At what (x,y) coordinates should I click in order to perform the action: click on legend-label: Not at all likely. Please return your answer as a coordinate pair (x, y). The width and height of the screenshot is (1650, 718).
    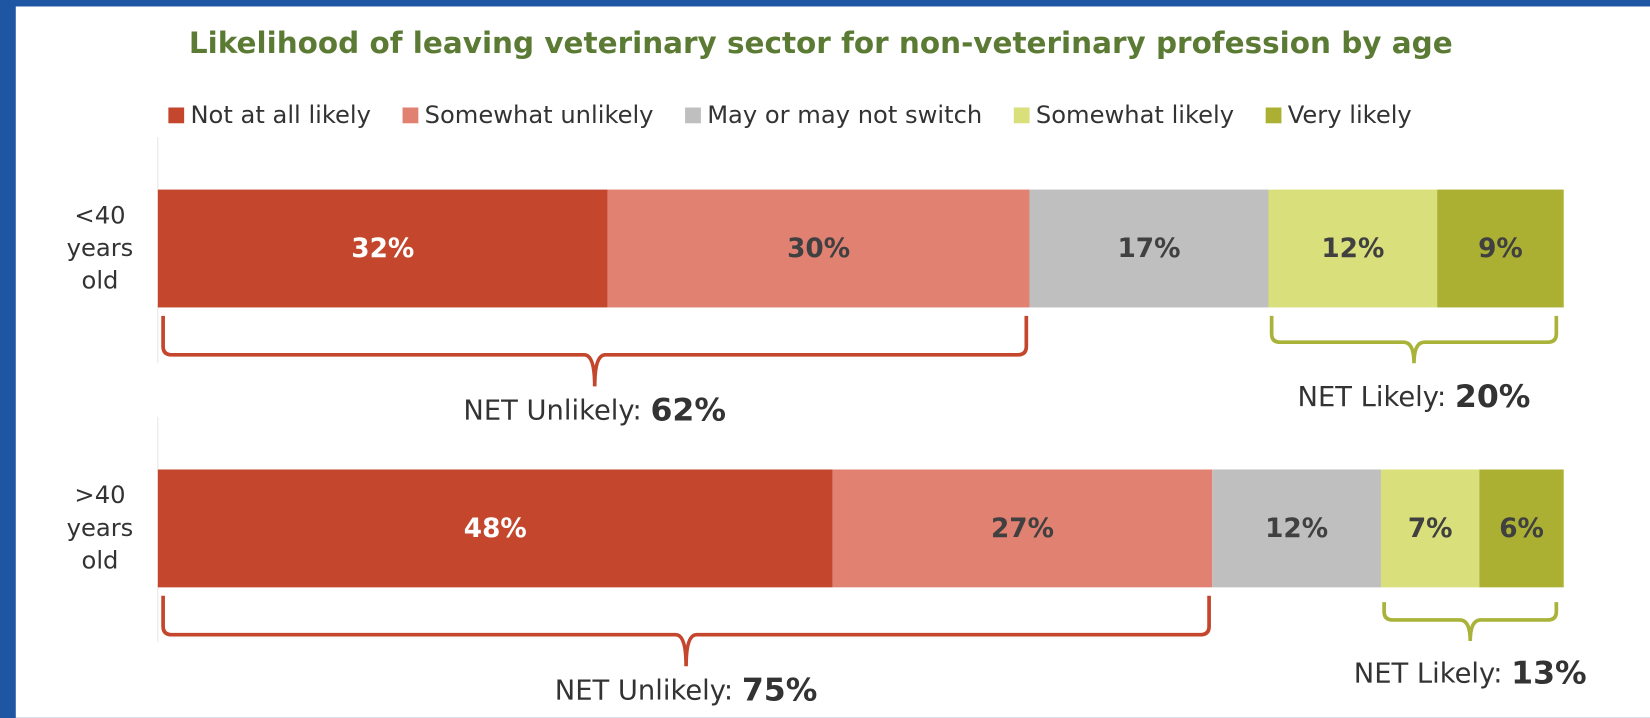
    Looking at the image, I should click on (280, 115).